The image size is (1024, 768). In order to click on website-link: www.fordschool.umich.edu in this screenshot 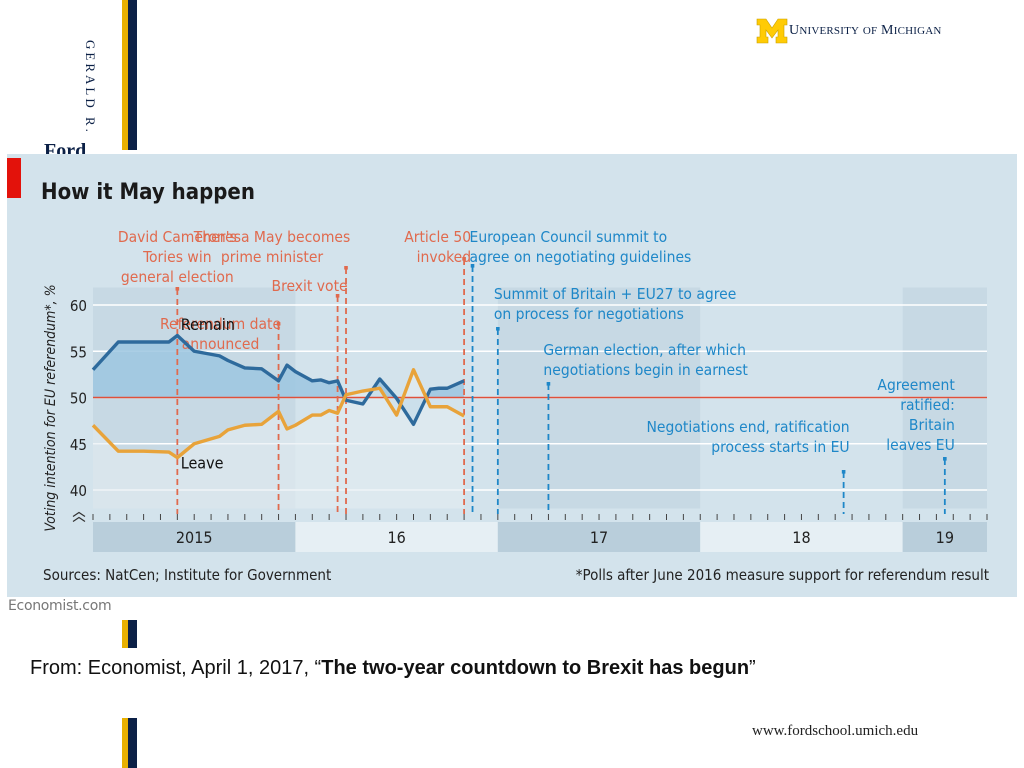, I will do `click(835, 731)`.